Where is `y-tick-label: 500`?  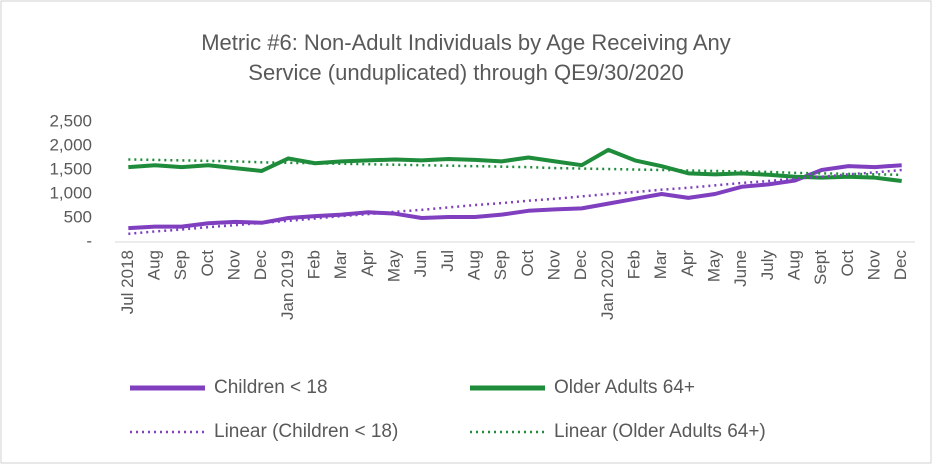
y-tick-label: 500 is located at coordinates (78, 216).